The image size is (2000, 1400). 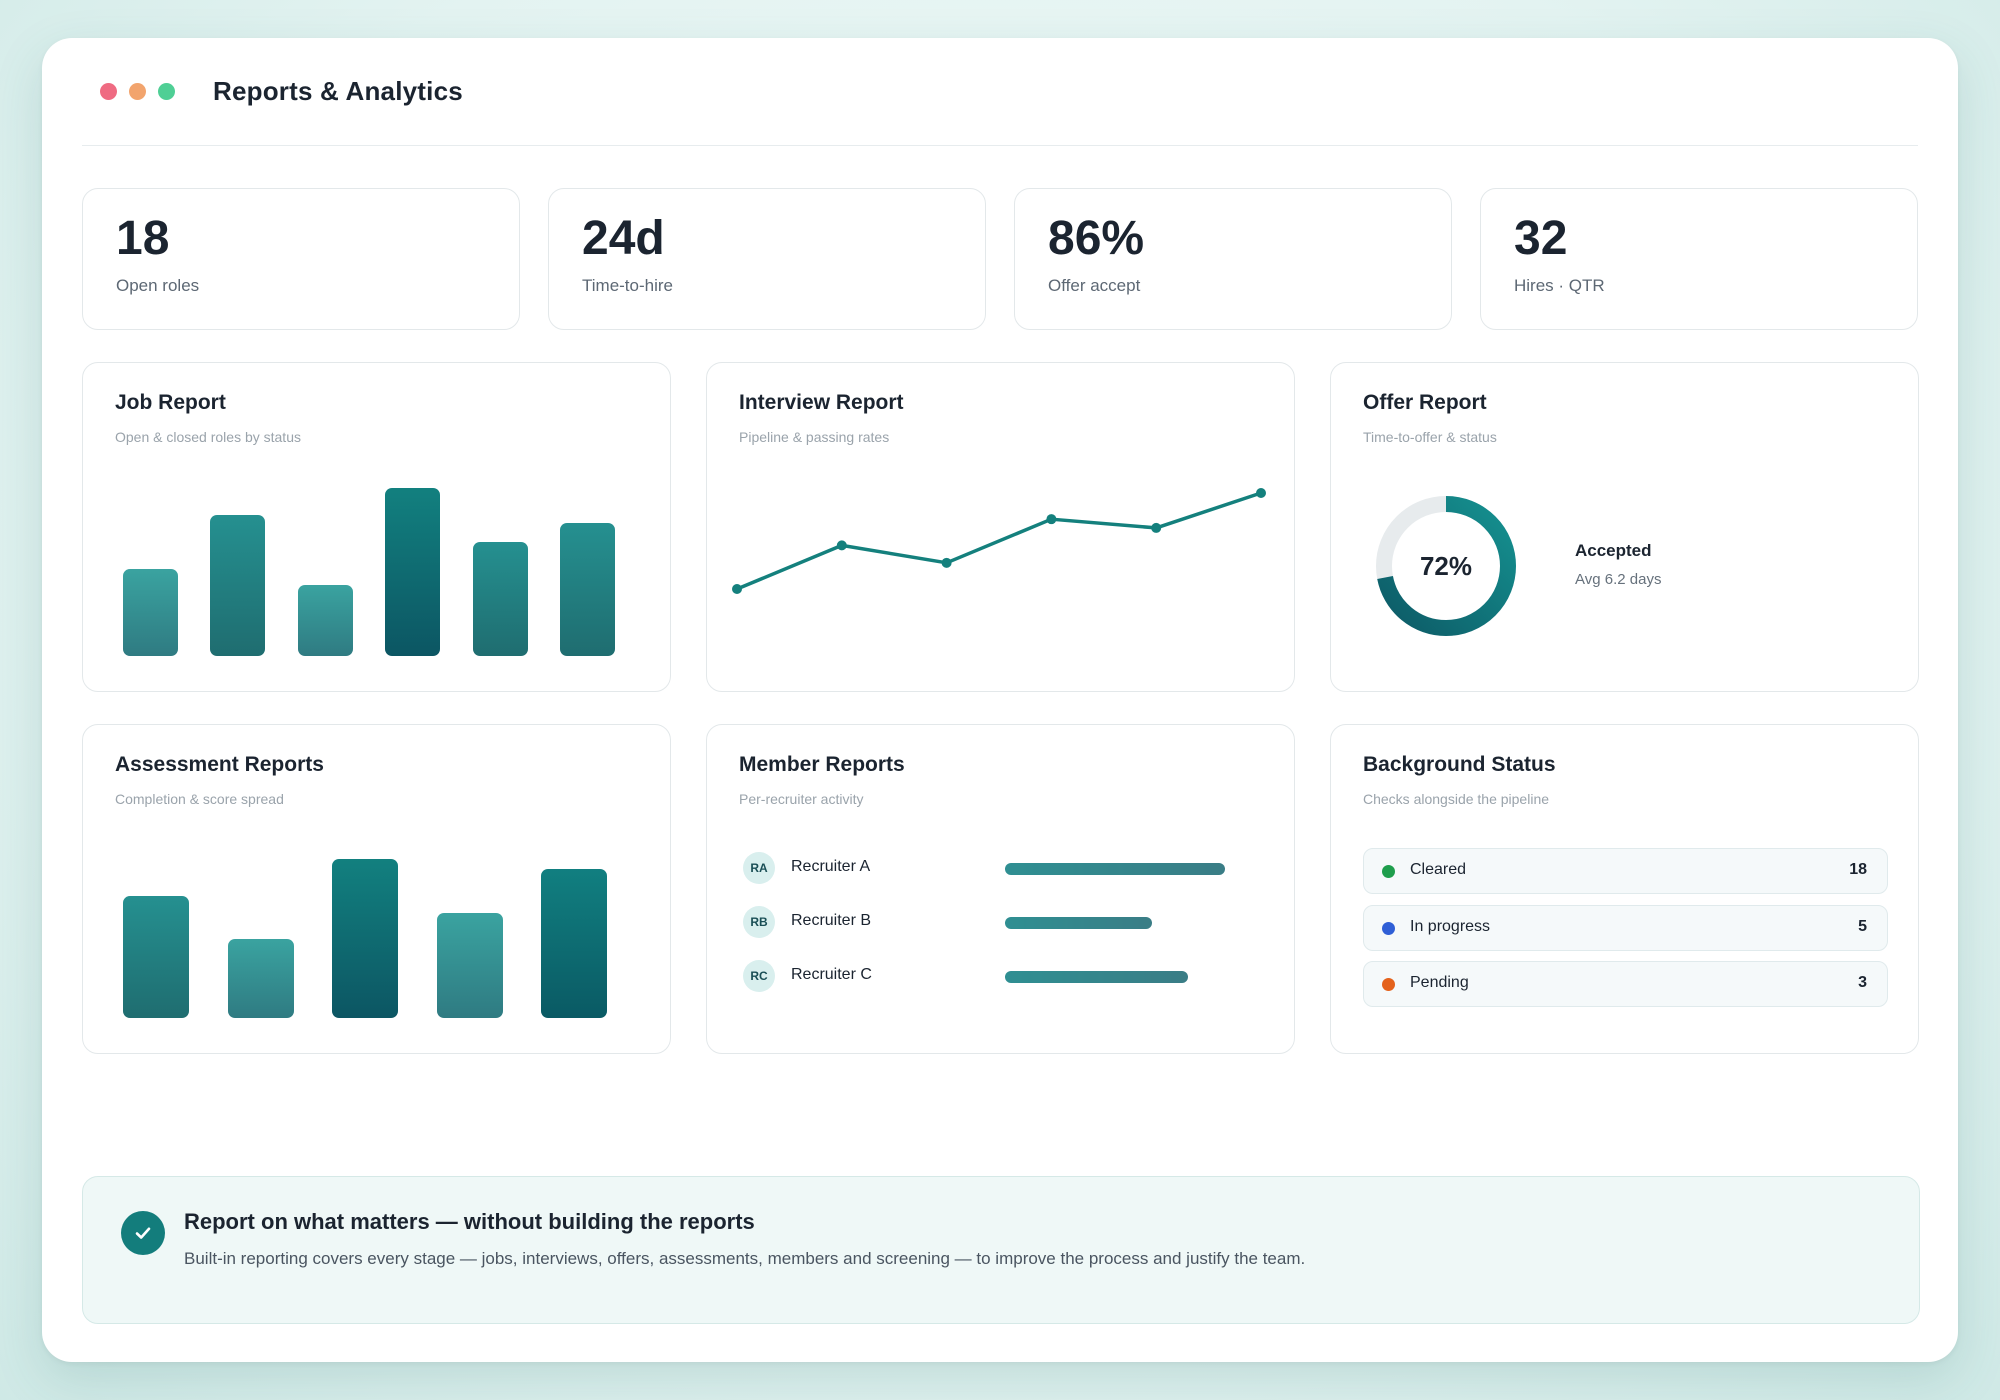 What do you see at coordinates (301, 259) in the screenshot?
I see `stat-card-open-roles: 18 Open roles` at bounding box center [301, 259].